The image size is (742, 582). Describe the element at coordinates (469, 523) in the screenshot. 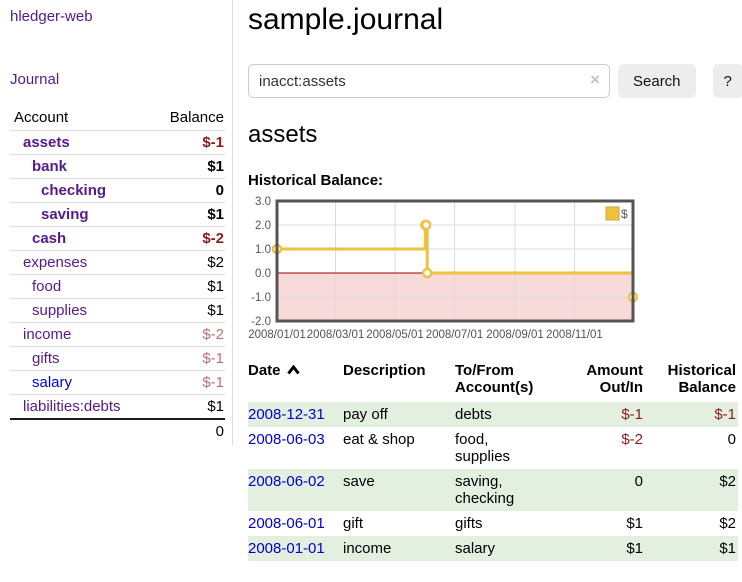

I see `transaction-accounts: gifts` at that location.